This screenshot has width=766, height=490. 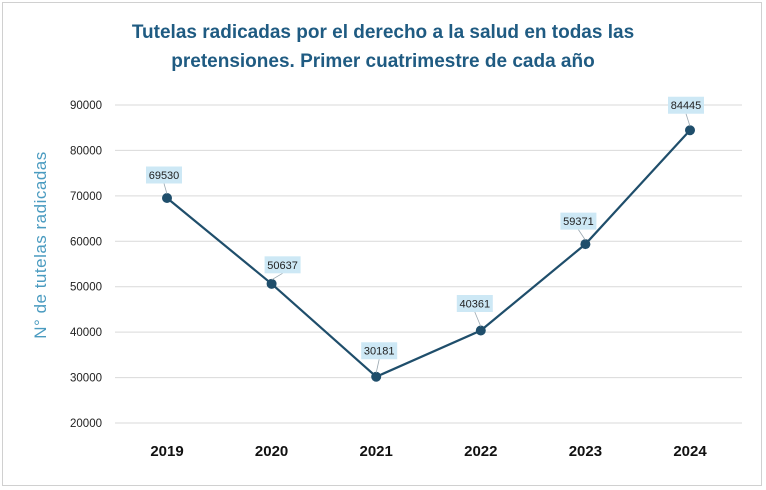 I want to click on data-label: 59371, so click(x=578, y=222).